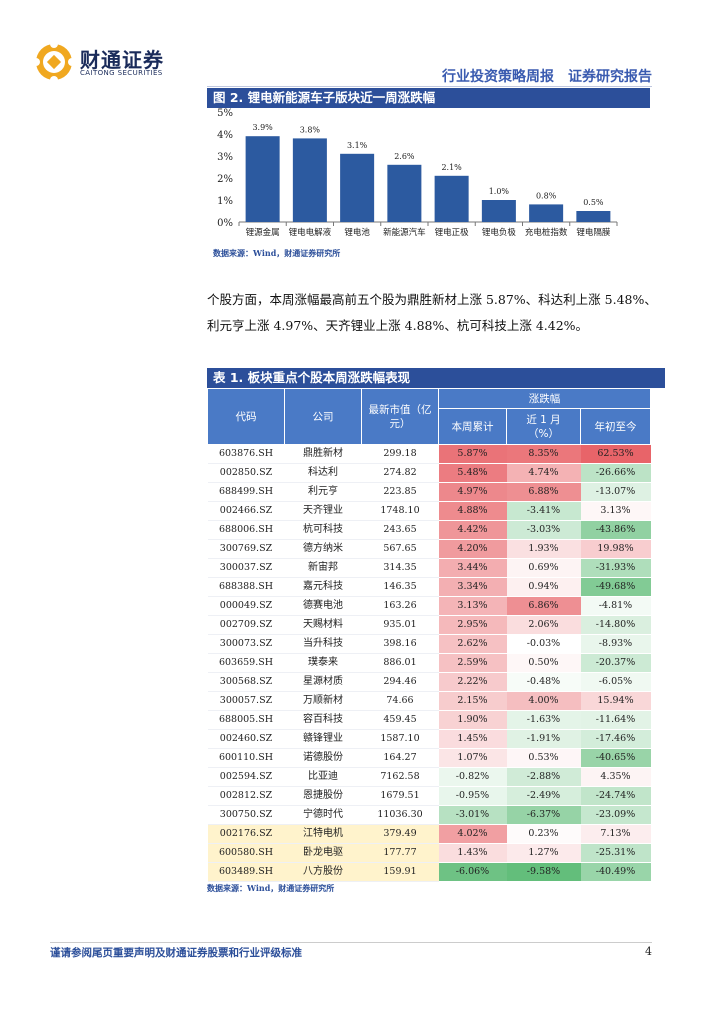 The width and height of the screenshot is (724, 1024). Describe the element at coordinates (543, 549) in the screenshot. I see `cell-month: 1.93%` at that location.